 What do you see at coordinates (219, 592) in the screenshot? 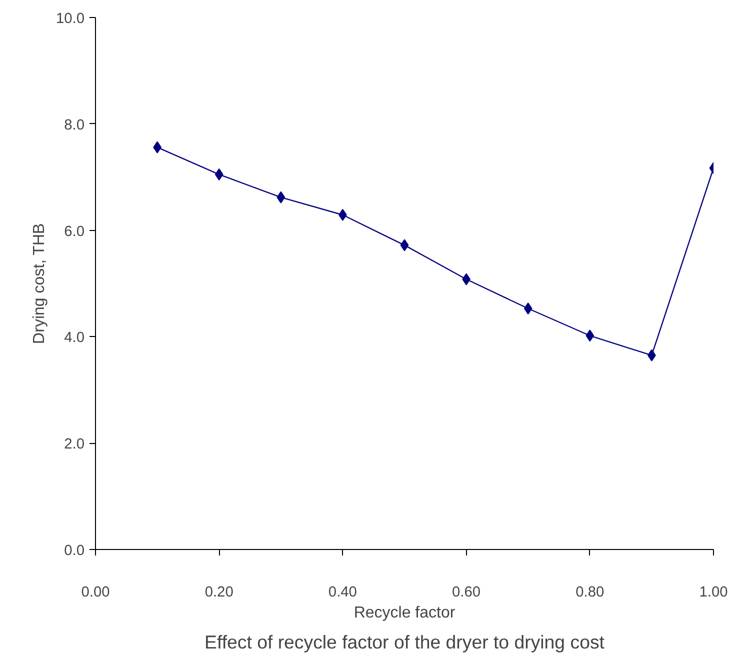
I see `x-tick-label: 0.20` at bounding box center [219, 592].